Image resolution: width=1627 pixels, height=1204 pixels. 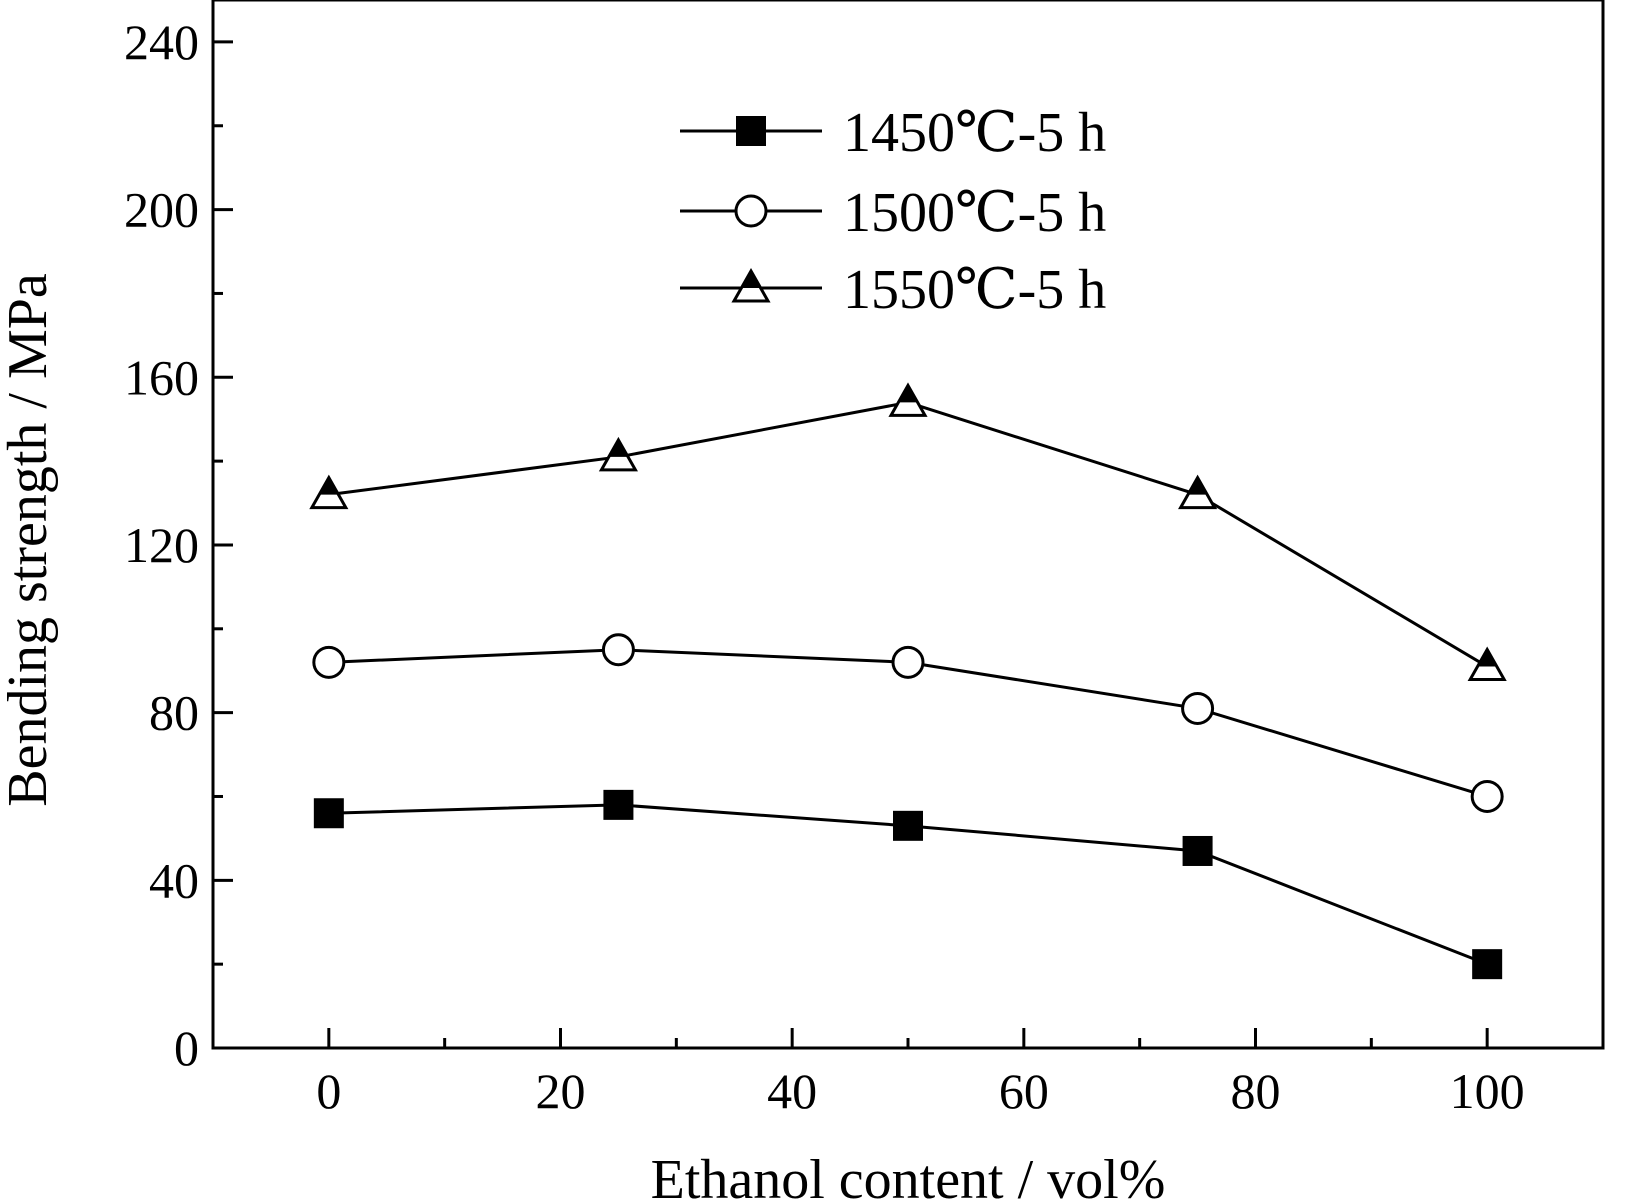 I want to click on legend-label: 1550℃-5 h, so click(x=974, y=290).